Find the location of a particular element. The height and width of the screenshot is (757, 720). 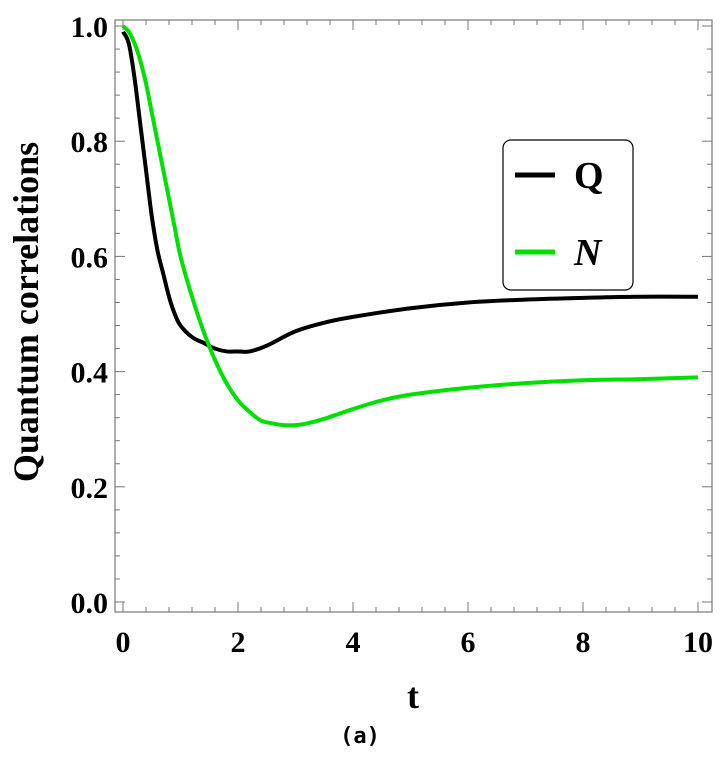

x-tick-label: 2 is located at coordinates (238, 642).